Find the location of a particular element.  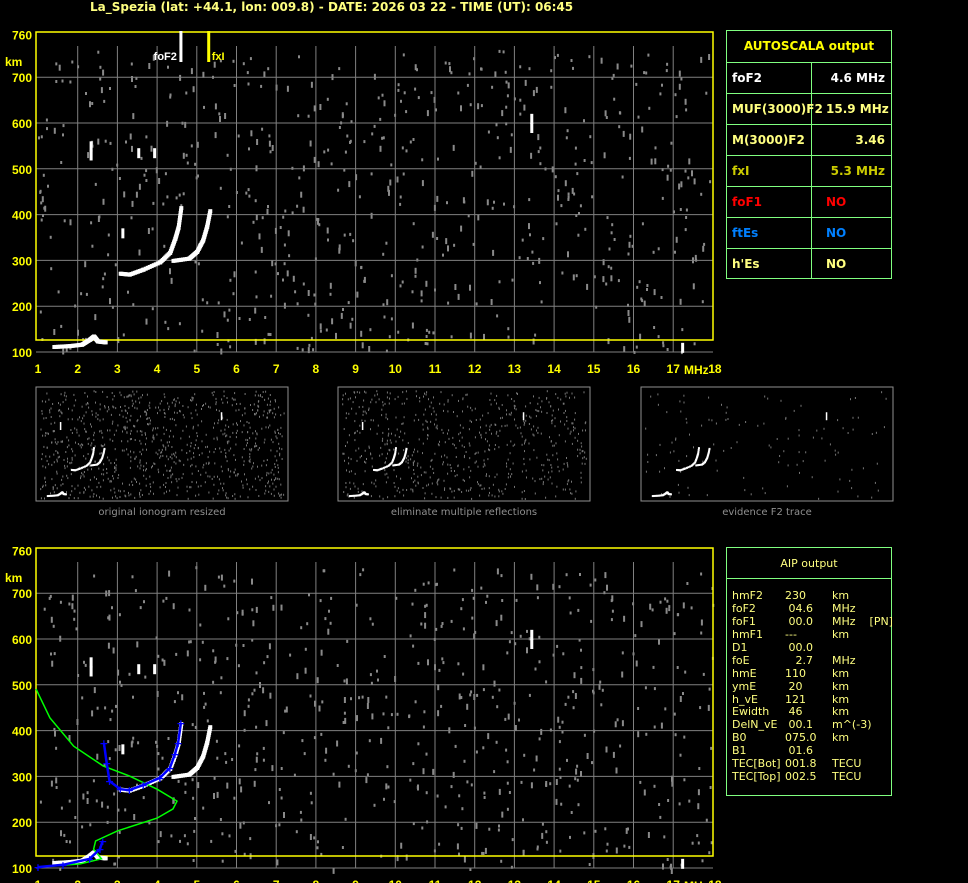

trace-point-F2_x is located at coordinates (210, 727).